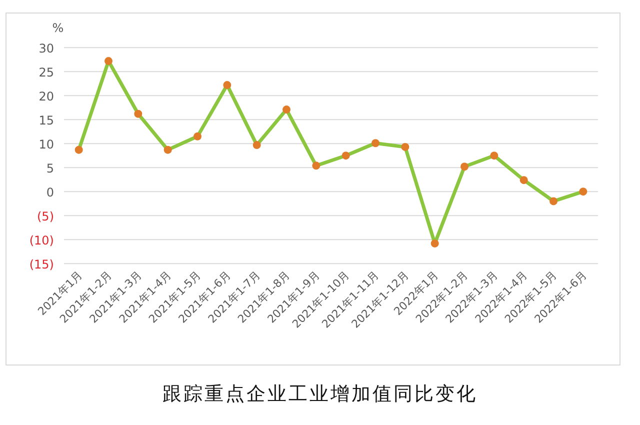 This screenshot has height=425, width=640. What do you see at coordinates (45, 217) in the screenshot?
I see `y-tick-label: (5)` at bounding box center [45, 217].